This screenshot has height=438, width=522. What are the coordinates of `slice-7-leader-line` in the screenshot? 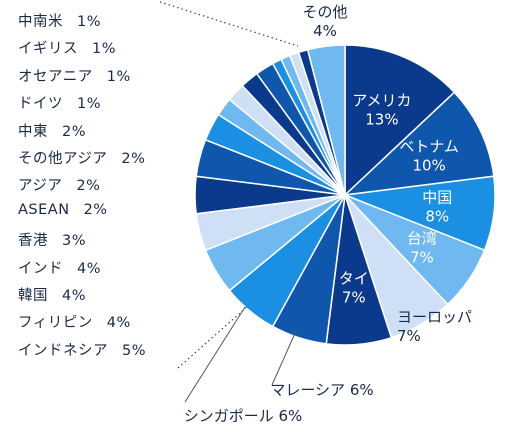 It's located at (215, 354).